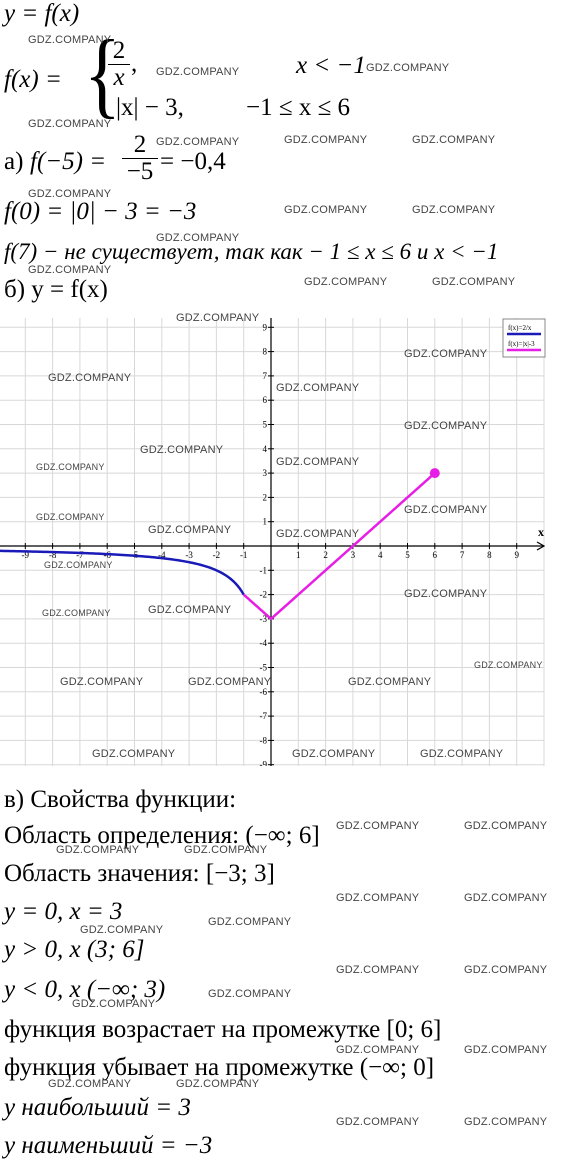 This screenshot has height=1161, width=563. I want to click on function-title: y = f(x), so click(42, 13).